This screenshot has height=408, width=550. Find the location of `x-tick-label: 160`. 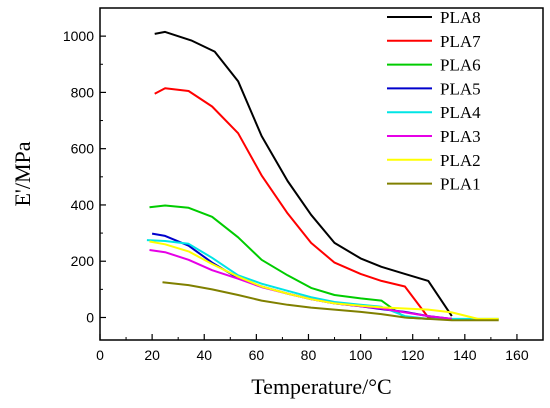

x-tick-label: 160 is located at coordinates (517, 355).